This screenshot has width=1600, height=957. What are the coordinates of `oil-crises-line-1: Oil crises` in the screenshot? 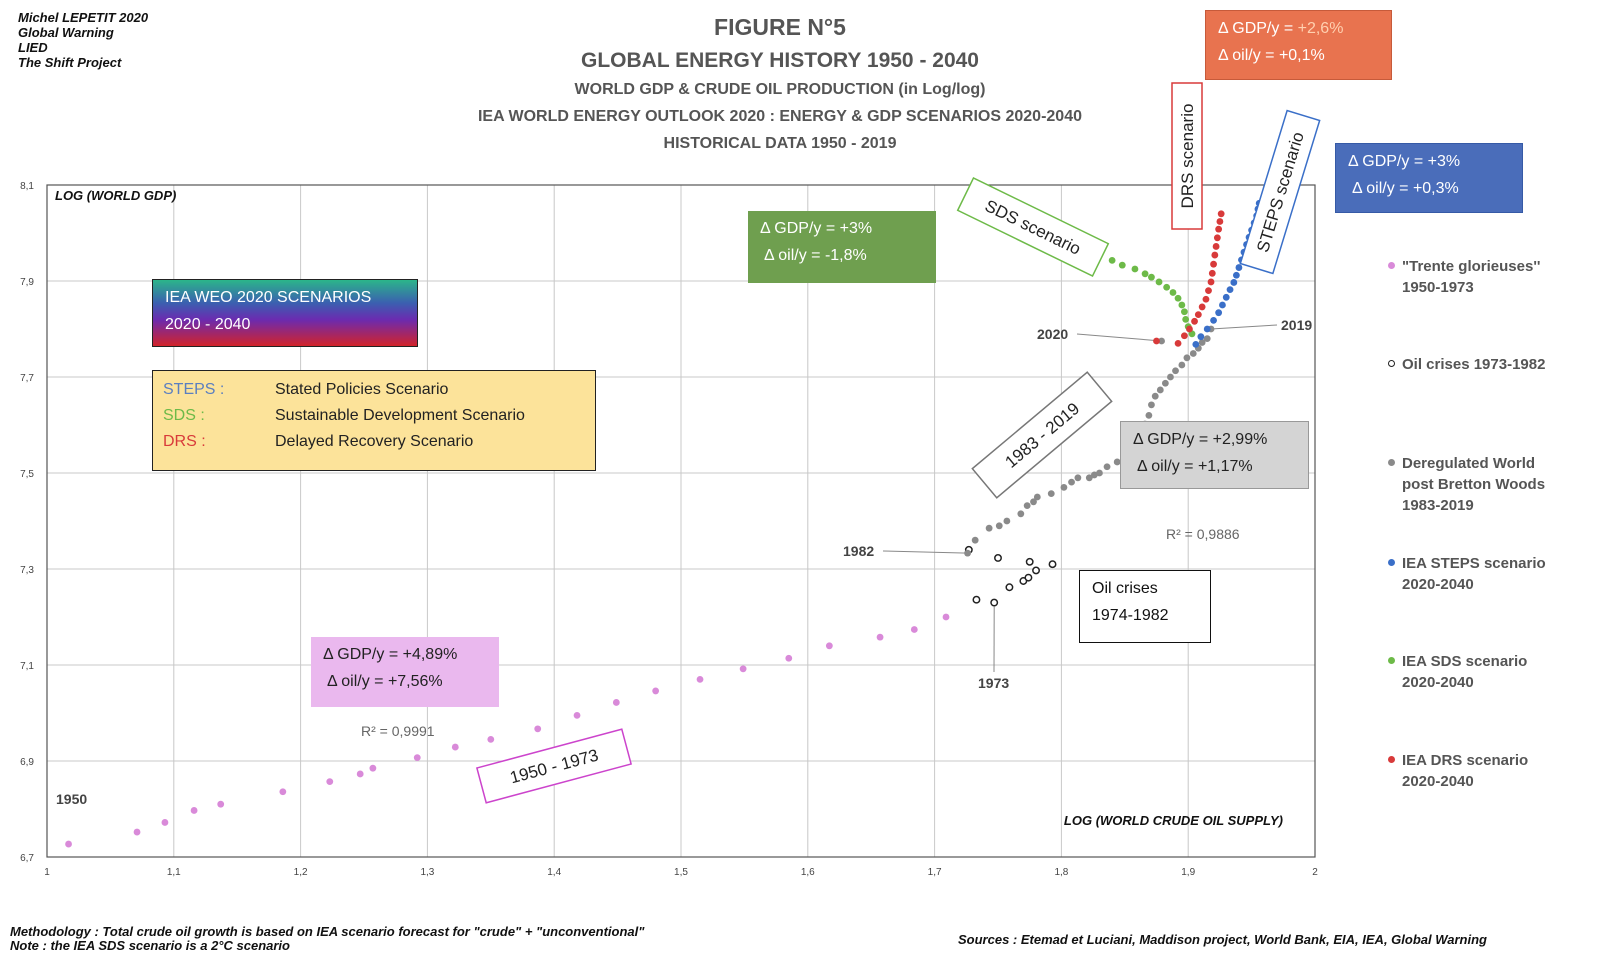 It's located at (1125, 588).